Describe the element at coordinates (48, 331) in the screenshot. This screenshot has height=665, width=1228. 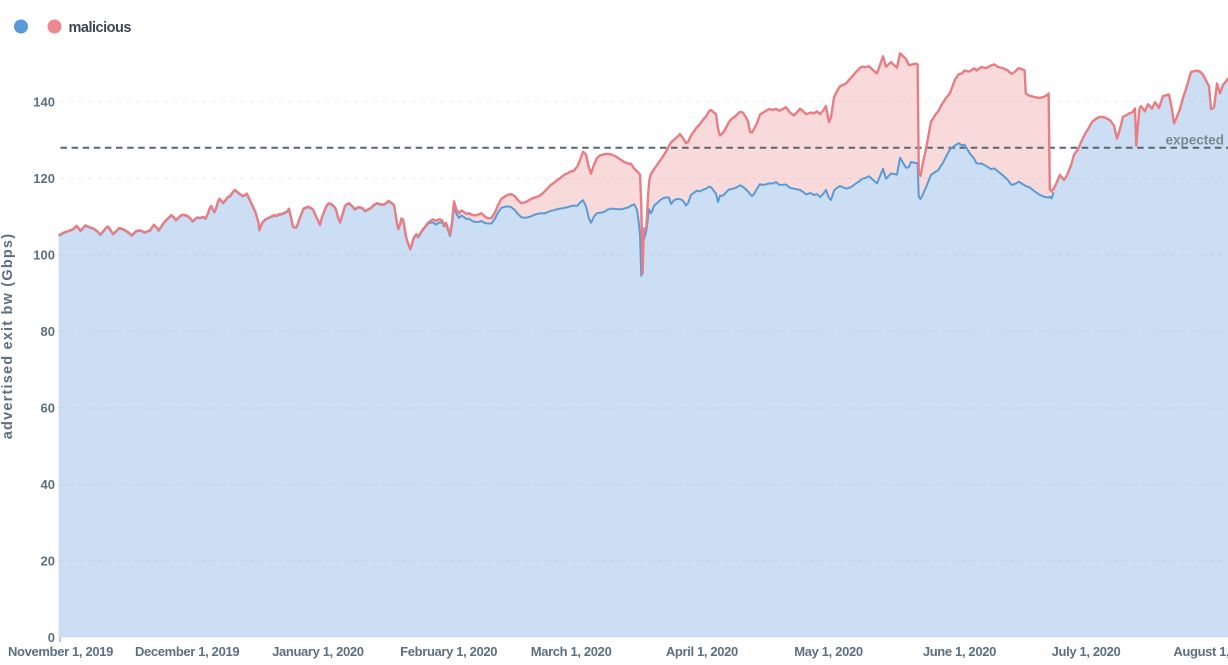
I see `svg-text: 80` at that location.